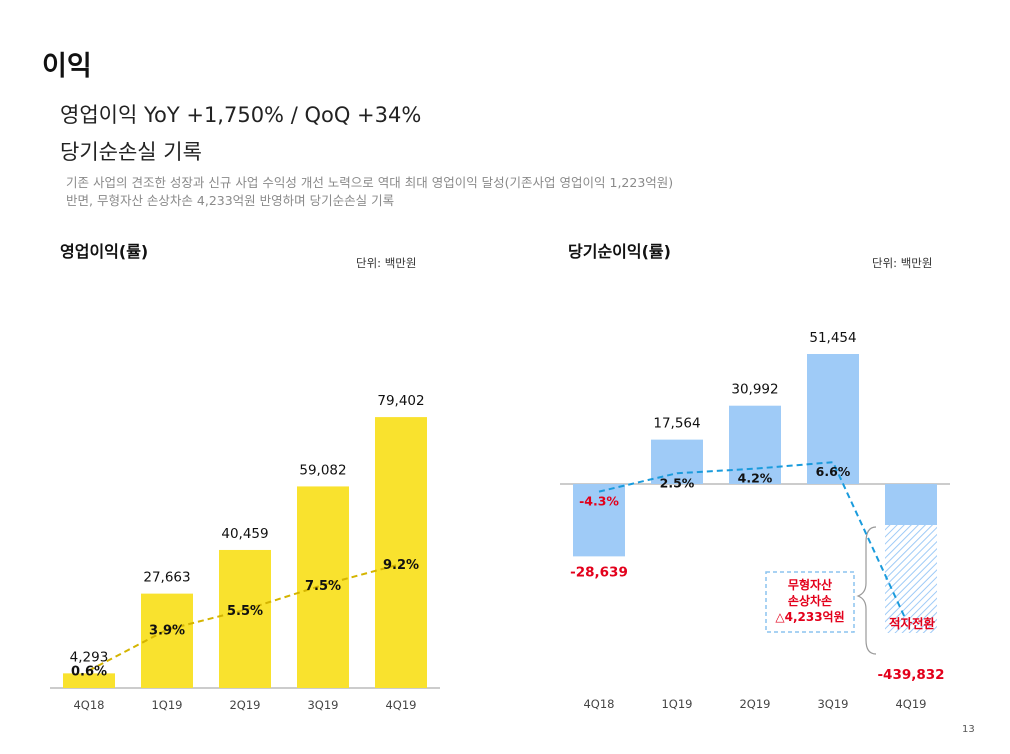 The height and width of the screenshot is (754, 1010). I want to click on op-category-label: 4Q19, so click(400, 705).